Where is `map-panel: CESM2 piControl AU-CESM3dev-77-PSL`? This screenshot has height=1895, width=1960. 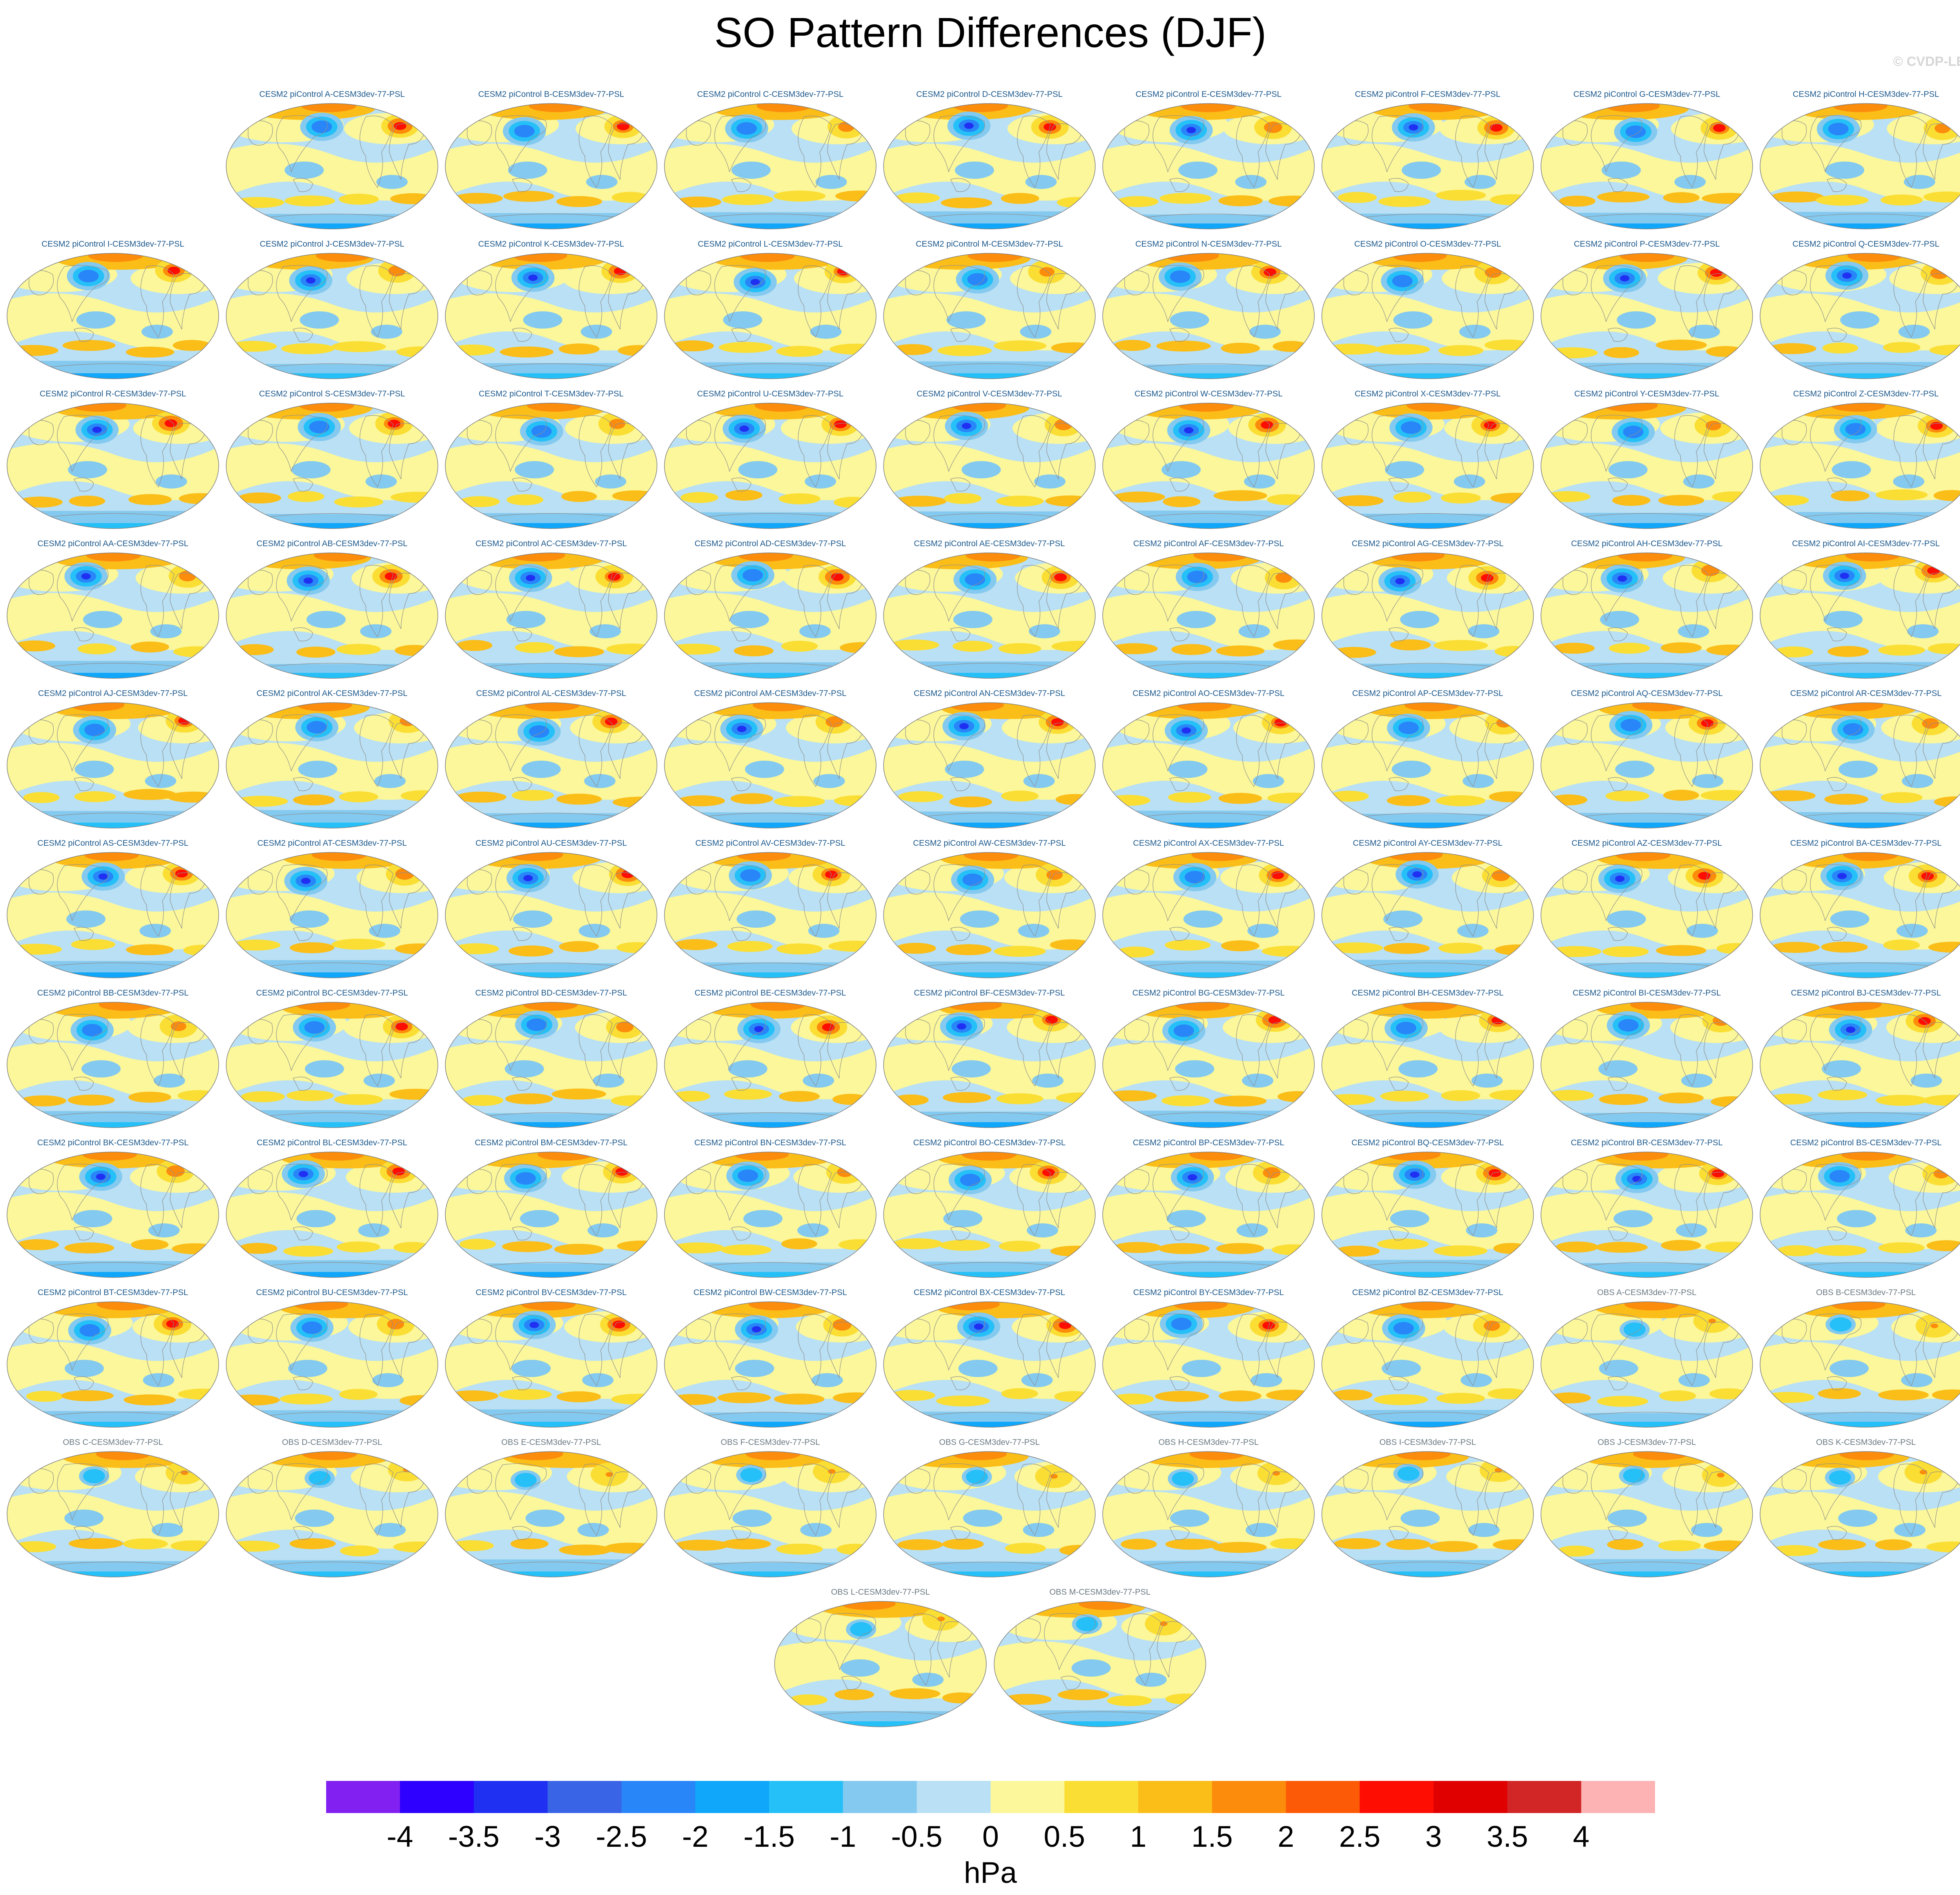
map-panel: CESM2 piControl AU-CESM3dev-77-PSL is located at coordinates (551, 914).